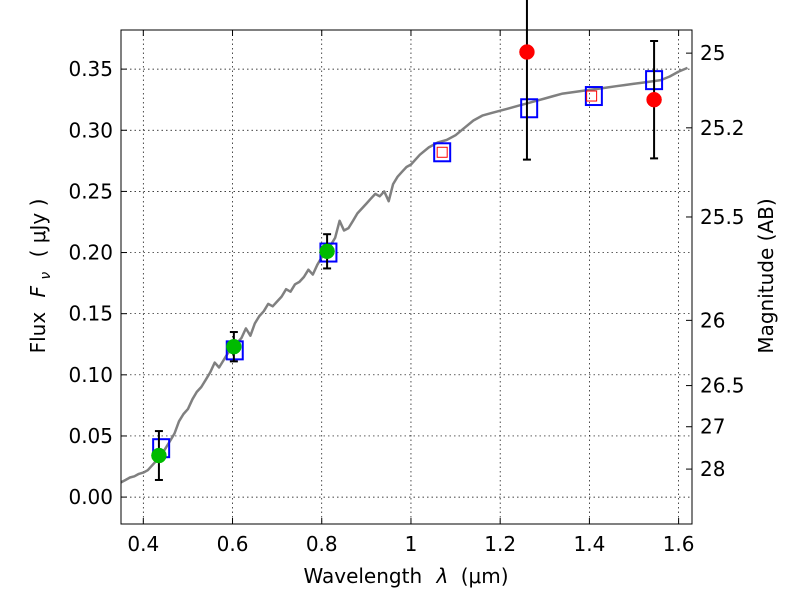  What do you see at coordinates (38, 291) in the screenshot?
I see `y-axis-title-symbol: F` at bounding box center [38, 291].